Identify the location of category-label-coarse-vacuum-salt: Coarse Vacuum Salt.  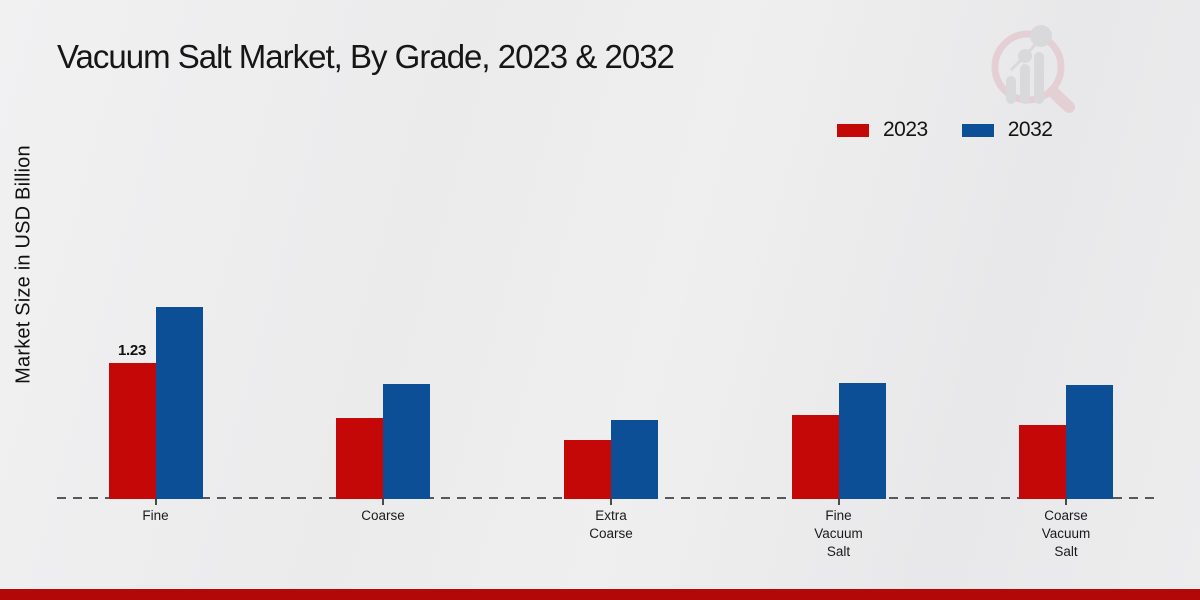
(1066, 533).